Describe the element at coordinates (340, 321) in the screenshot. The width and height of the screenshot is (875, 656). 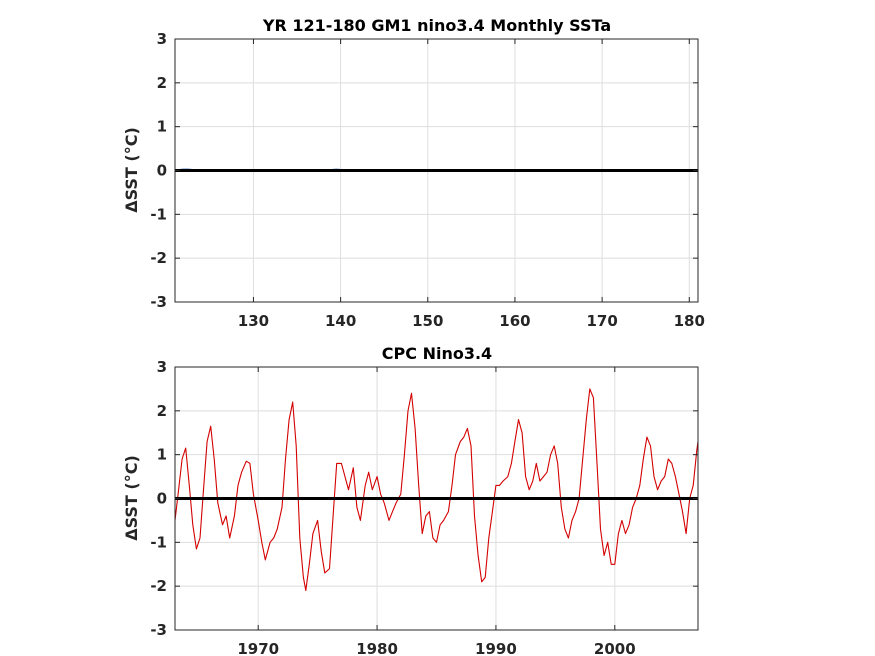
I see `x-tick-label: 140` at that location.